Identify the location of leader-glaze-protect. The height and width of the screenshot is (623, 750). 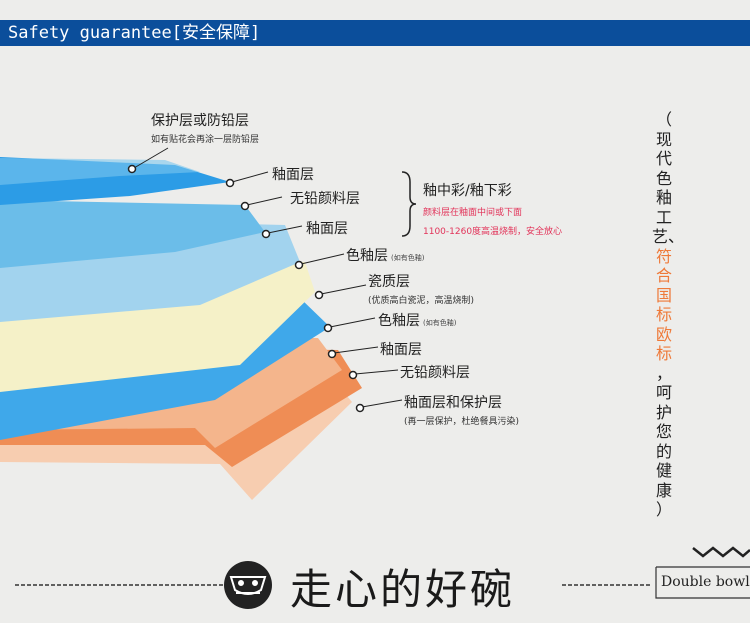
(382, 403).